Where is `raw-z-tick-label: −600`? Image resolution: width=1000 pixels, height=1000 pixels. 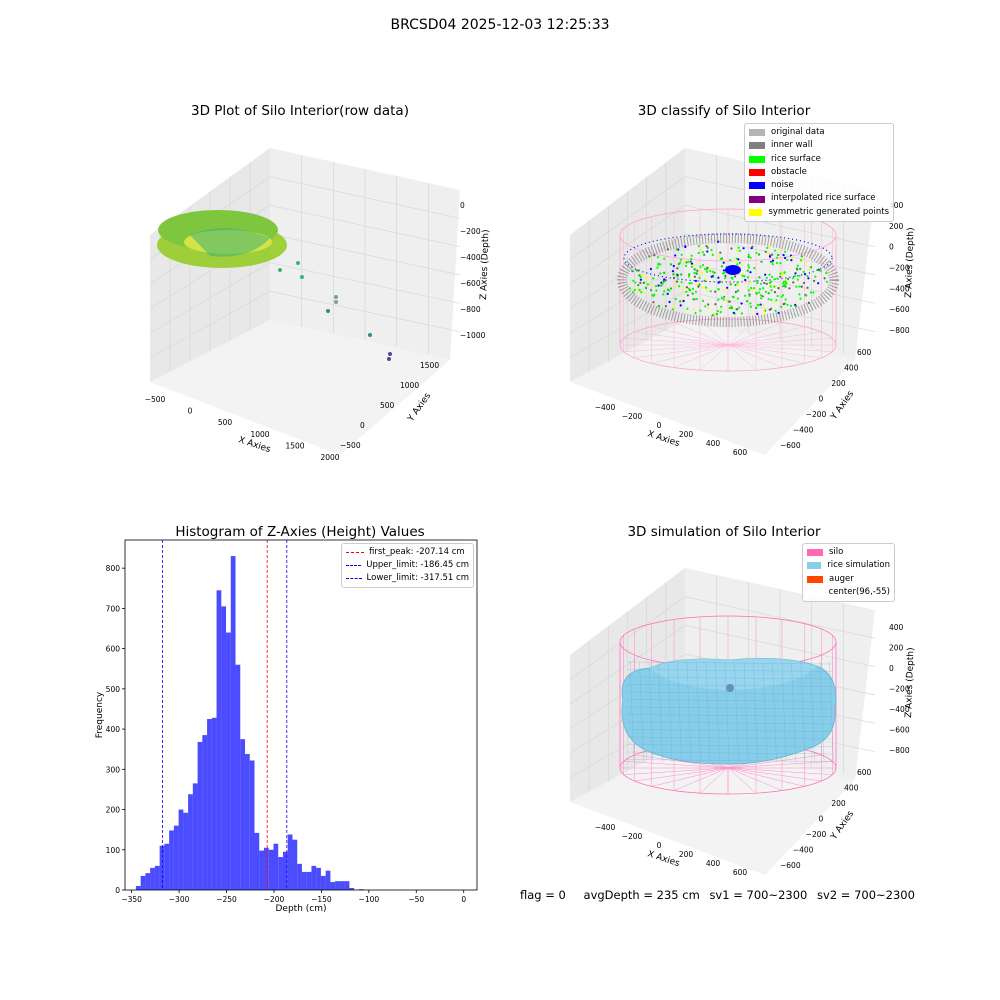
raw-z-tick-label: −600 is located at coordinates (470, 283).